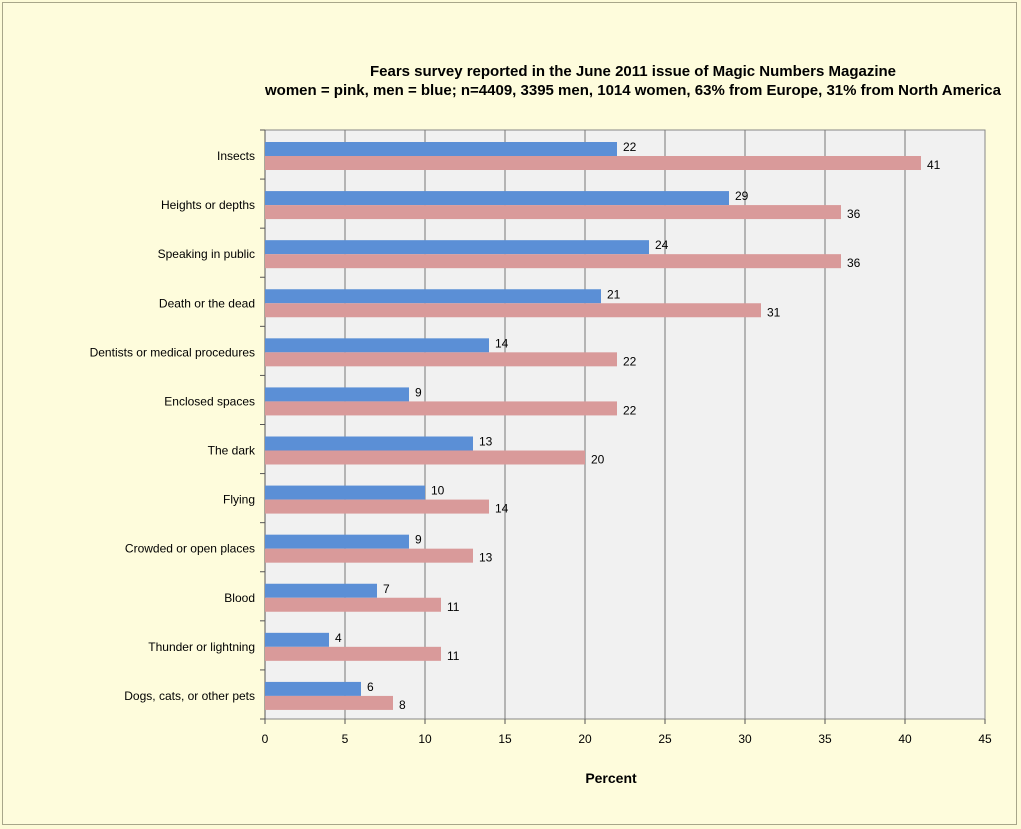 This screenshot has width=1021, height=829. I want to click on category-label: Blood, so click(239, 598).